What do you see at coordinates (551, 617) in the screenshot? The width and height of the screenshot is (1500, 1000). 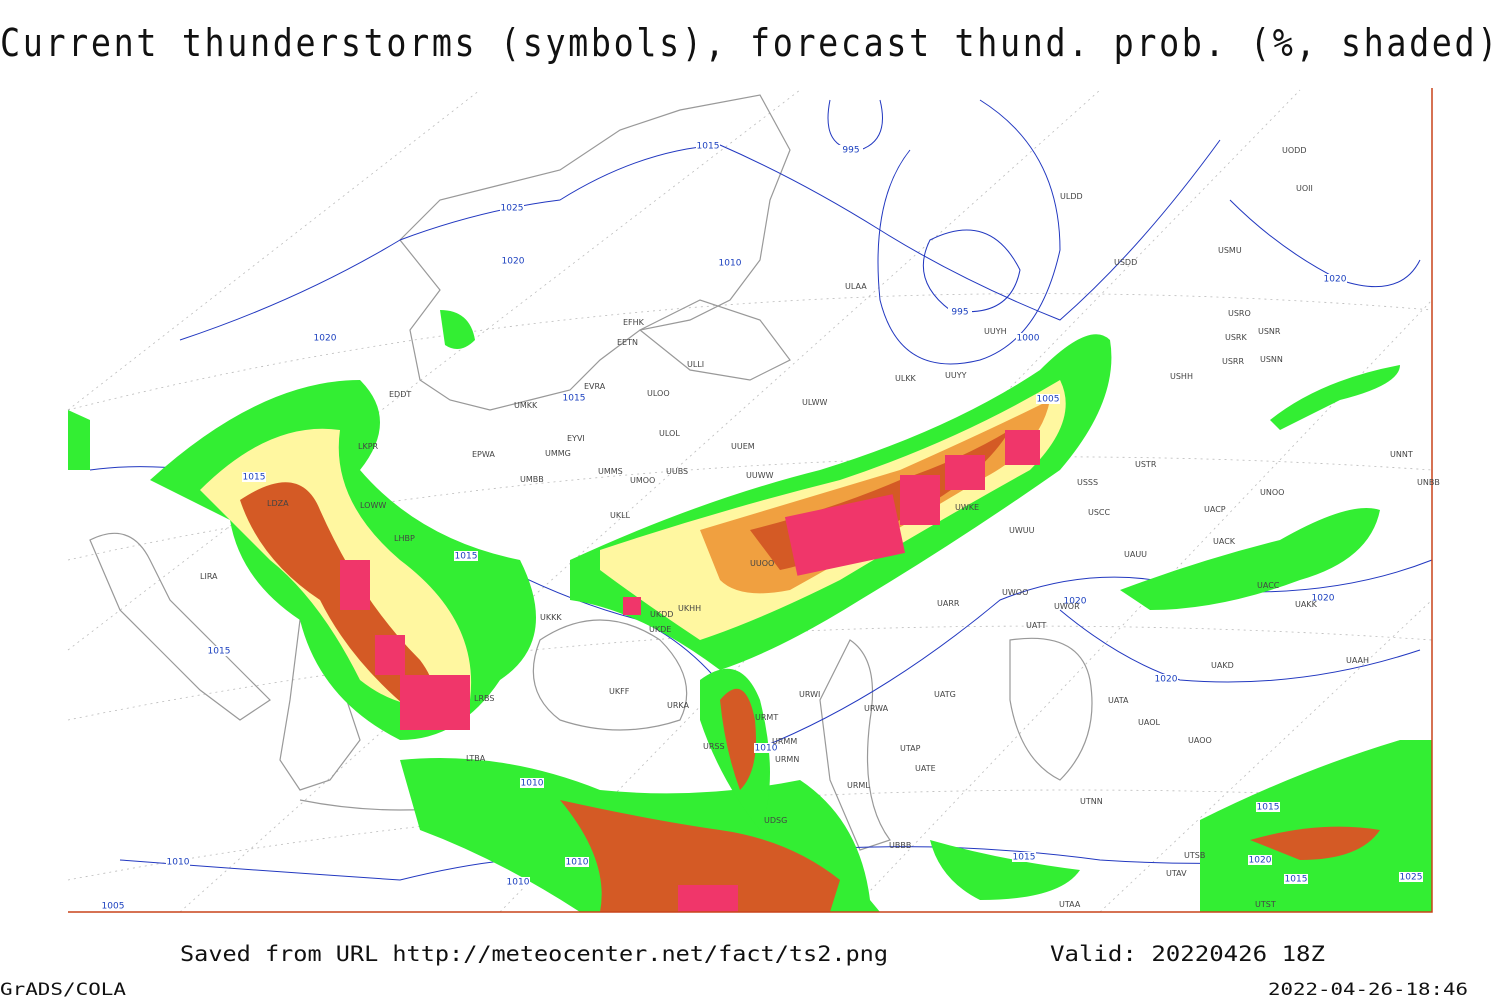 I see `station-label: UKKK` at bounding box center [551, 617].